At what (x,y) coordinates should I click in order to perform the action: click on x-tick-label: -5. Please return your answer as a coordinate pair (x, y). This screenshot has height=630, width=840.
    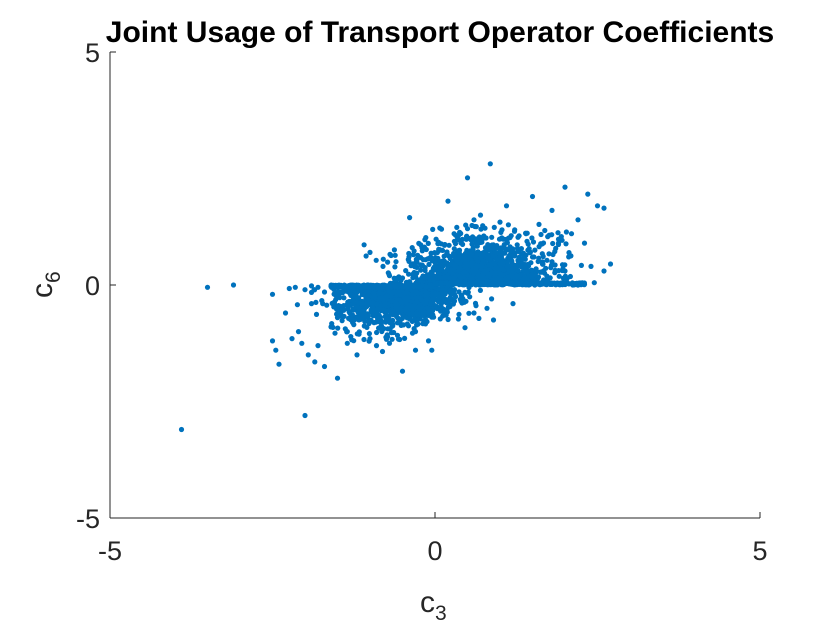
    Looking at the image, I should click on (110, 551).